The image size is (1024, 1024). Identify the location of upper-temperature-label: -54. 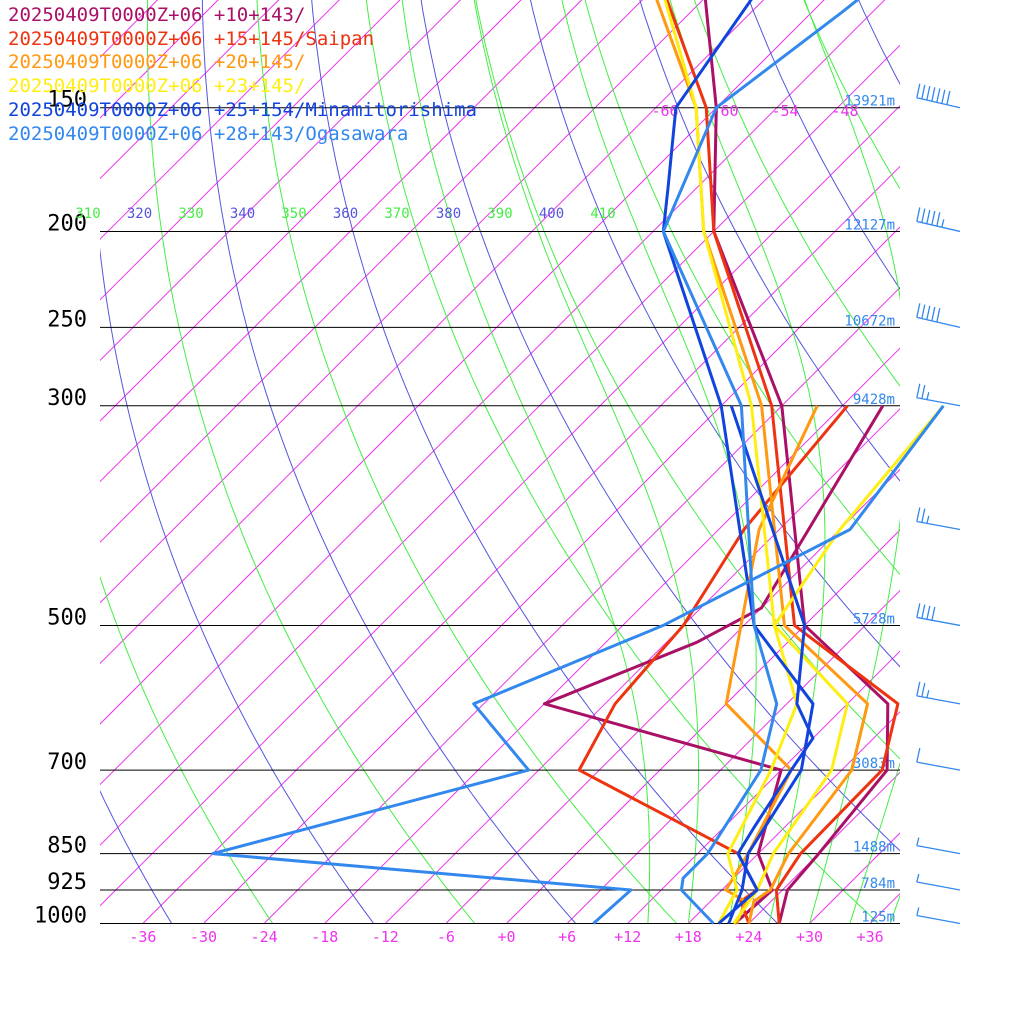
(784, 111).